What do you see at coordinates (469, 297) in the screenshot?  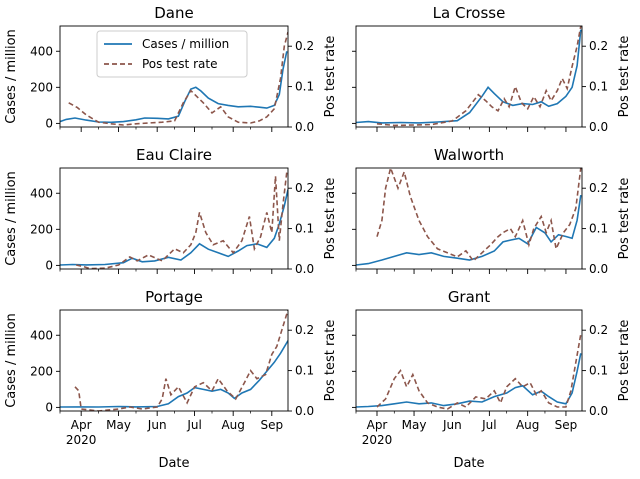 I see `panel-title: Grant` at bounding box center [469, 297].